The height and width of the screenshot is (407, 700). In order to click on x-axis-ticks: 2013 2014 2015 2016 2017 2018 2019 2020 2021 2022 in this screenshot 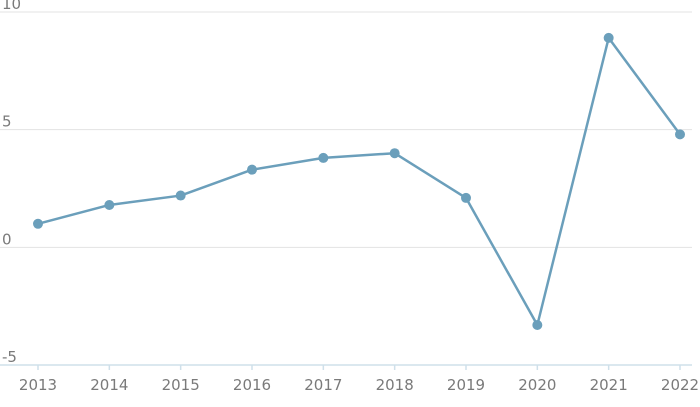, I will do `click(359, 379)`.